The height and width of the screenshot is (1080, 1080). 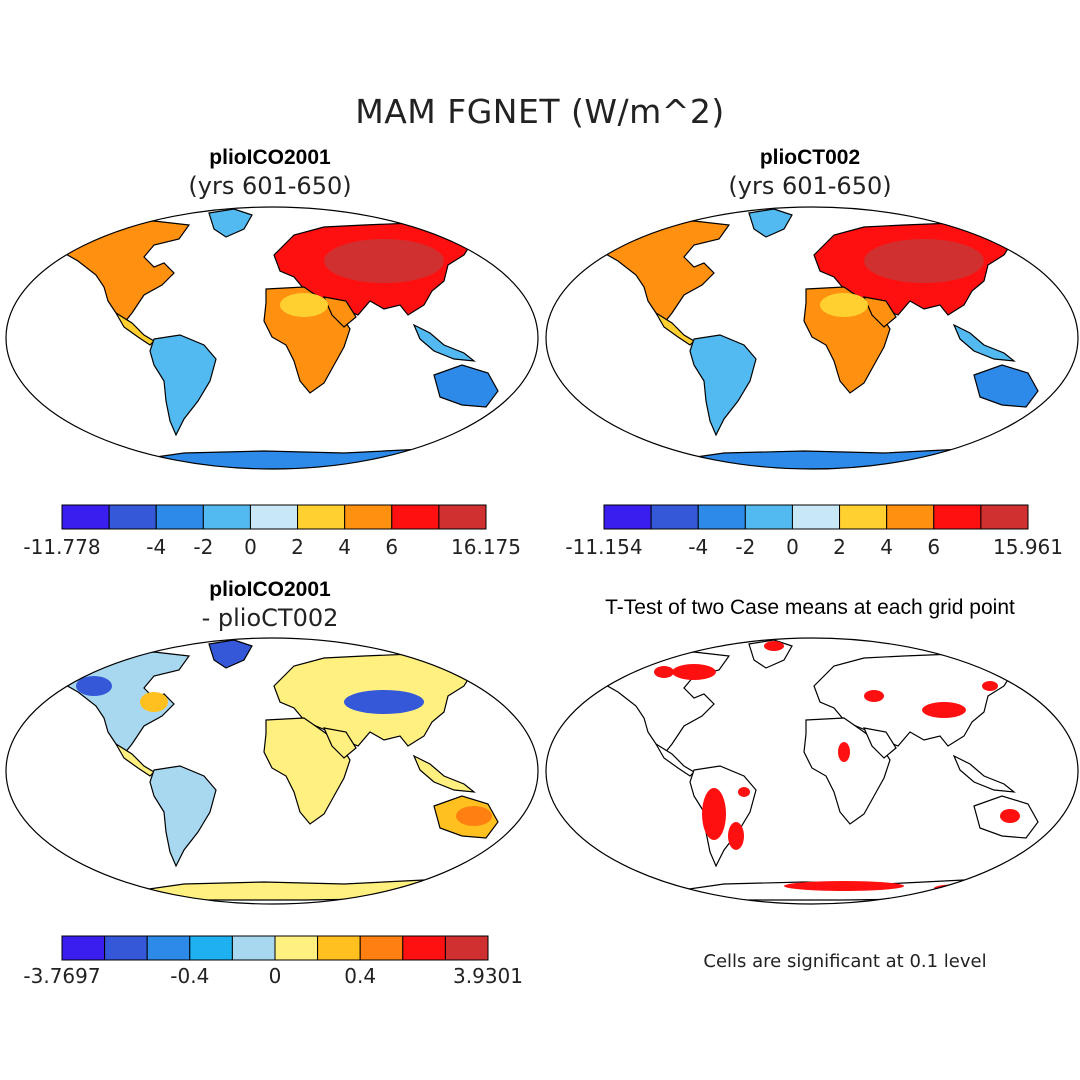 I want to click on warm-region-australia, so click(x=474, y=816).